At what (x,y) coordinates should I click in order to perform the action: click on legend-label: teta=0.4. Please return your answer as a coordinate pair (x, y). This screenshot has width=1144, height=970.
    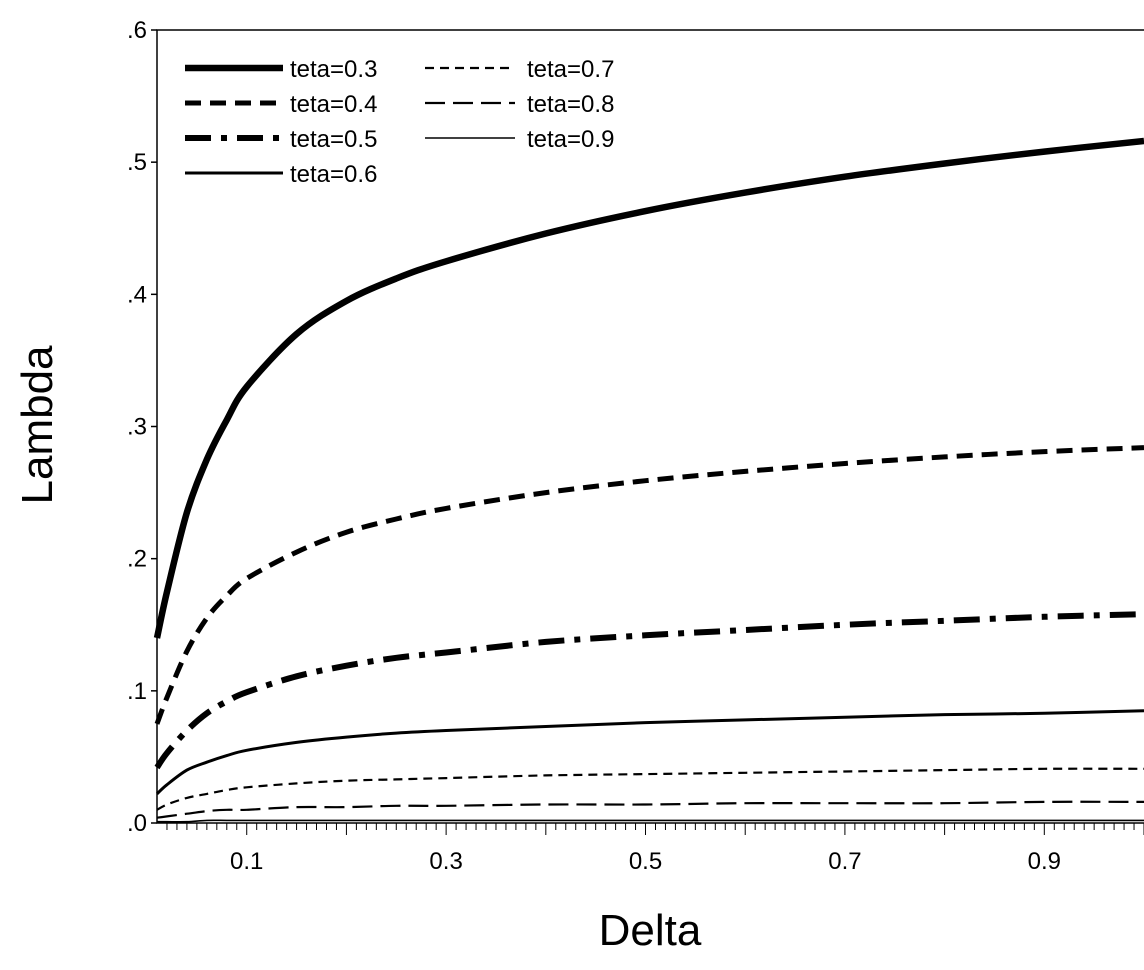
    Looking at the image, I should click on (333, 104).